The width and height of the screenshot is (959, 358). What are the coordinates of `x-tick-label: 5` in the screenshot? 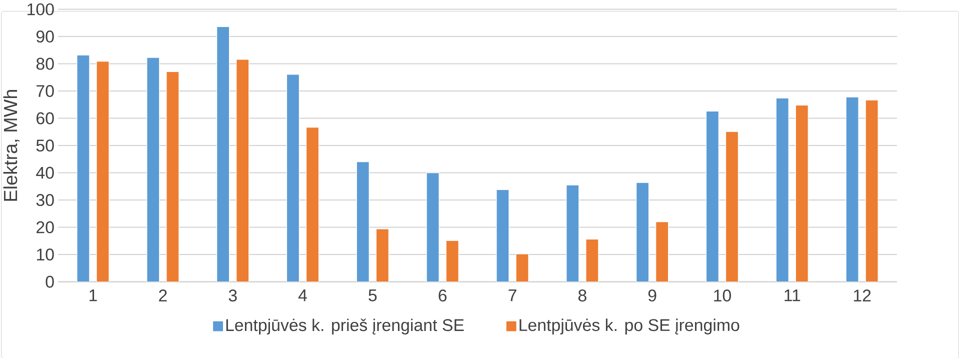 It's located at (372, 295).